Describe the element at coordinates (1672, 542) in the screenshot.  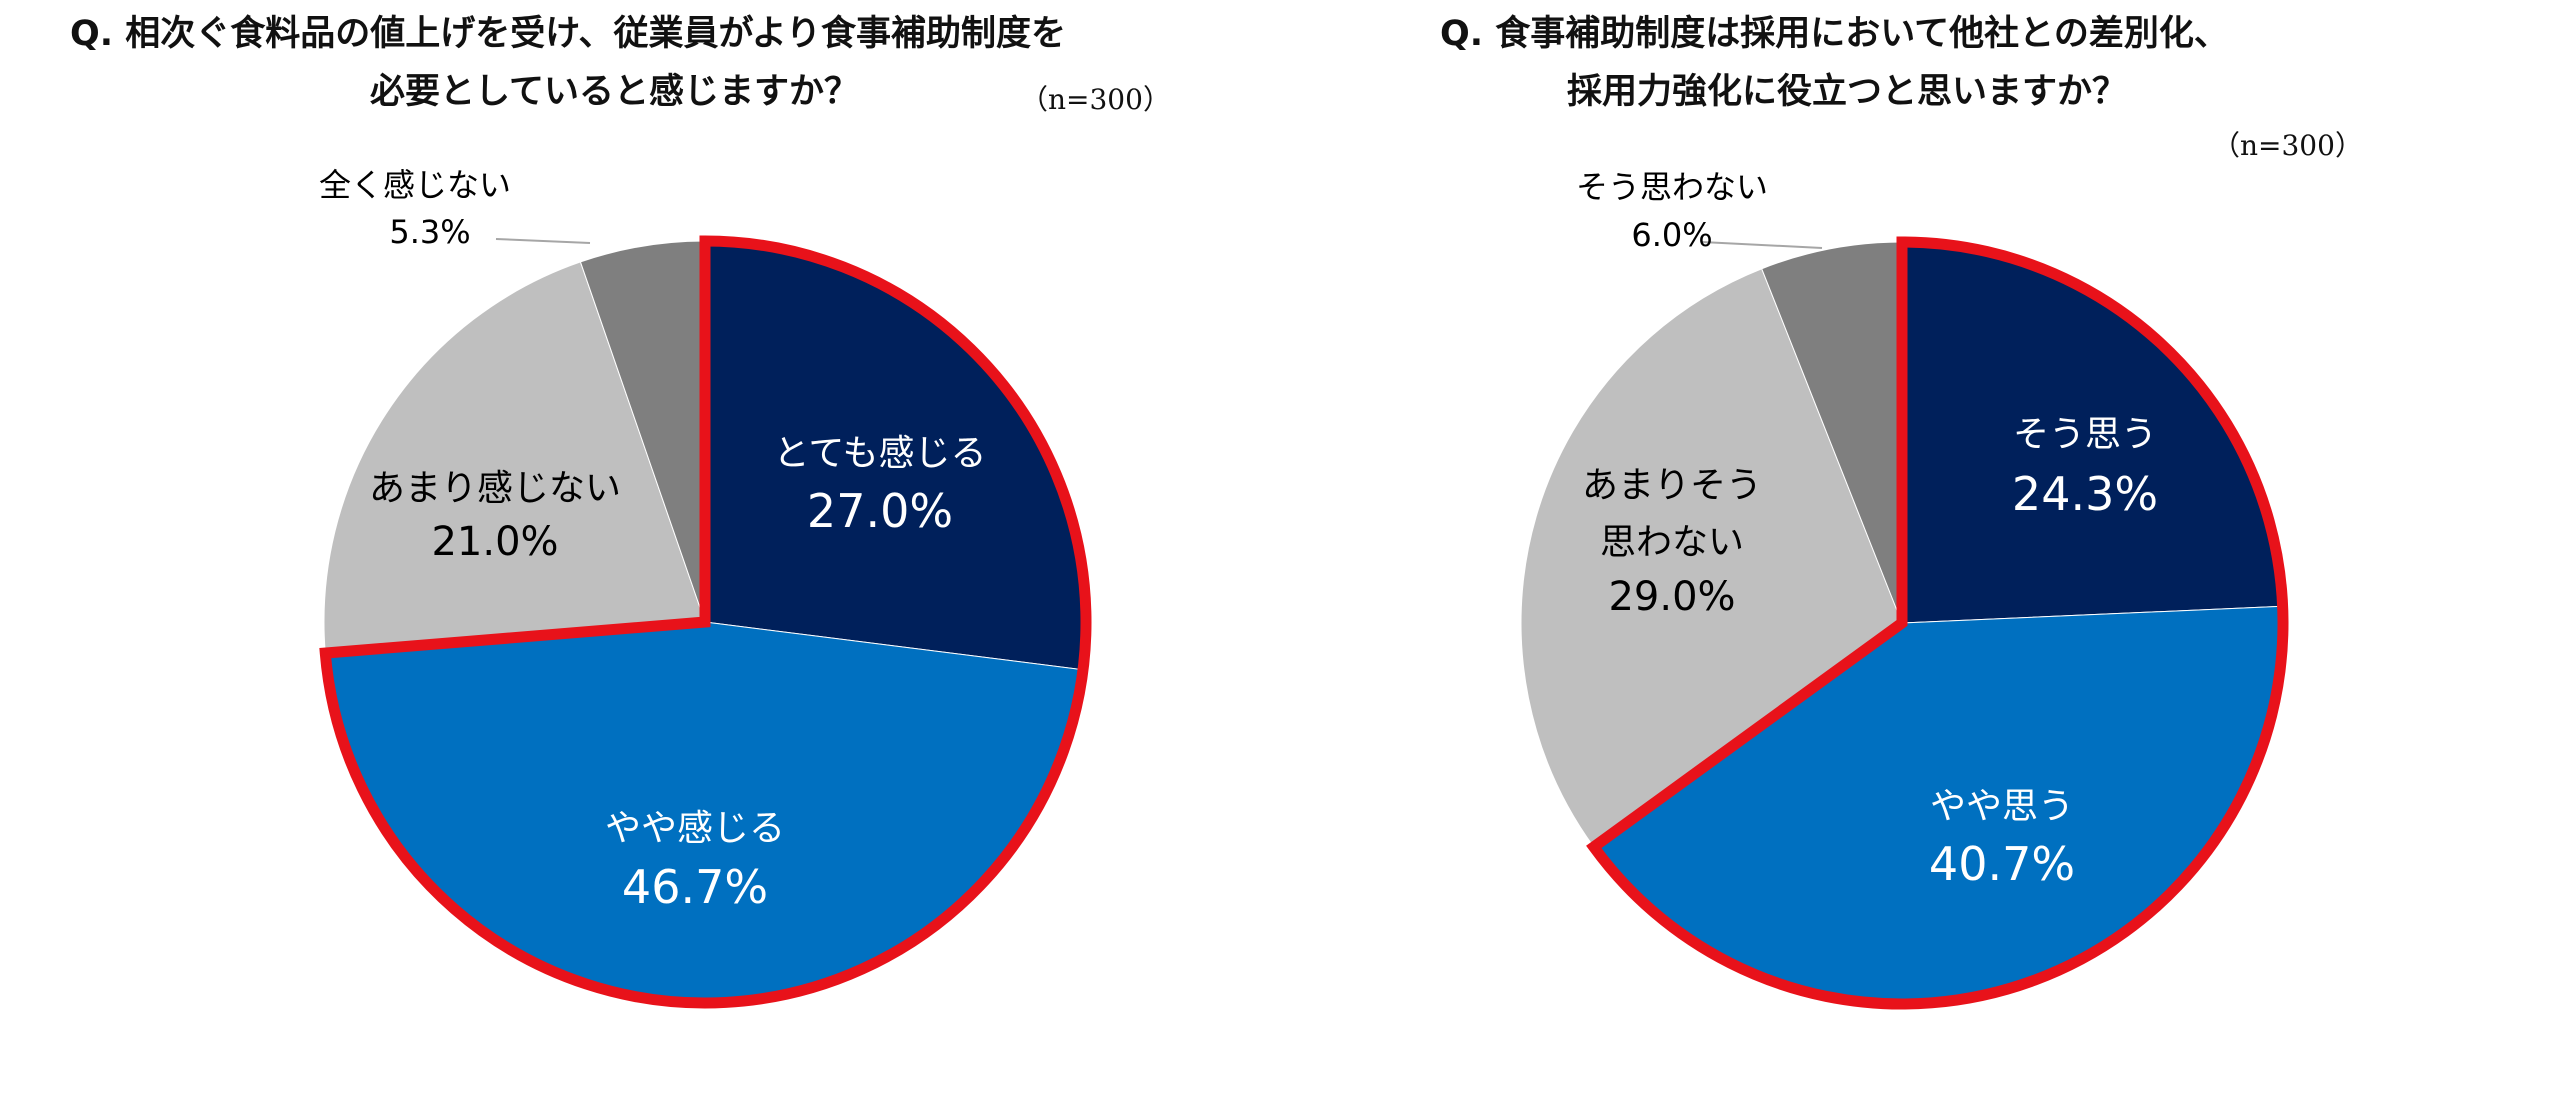
I see `slice-category-label: 思わない` at that location.